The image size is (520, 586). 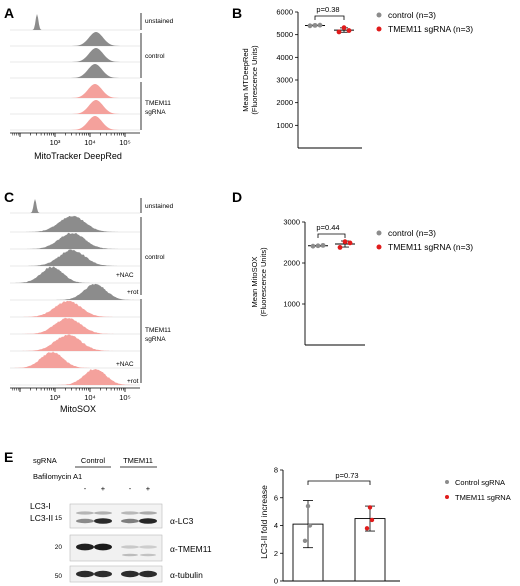 I want to click on y-tick-label: 8, so click(x=276, y=470).